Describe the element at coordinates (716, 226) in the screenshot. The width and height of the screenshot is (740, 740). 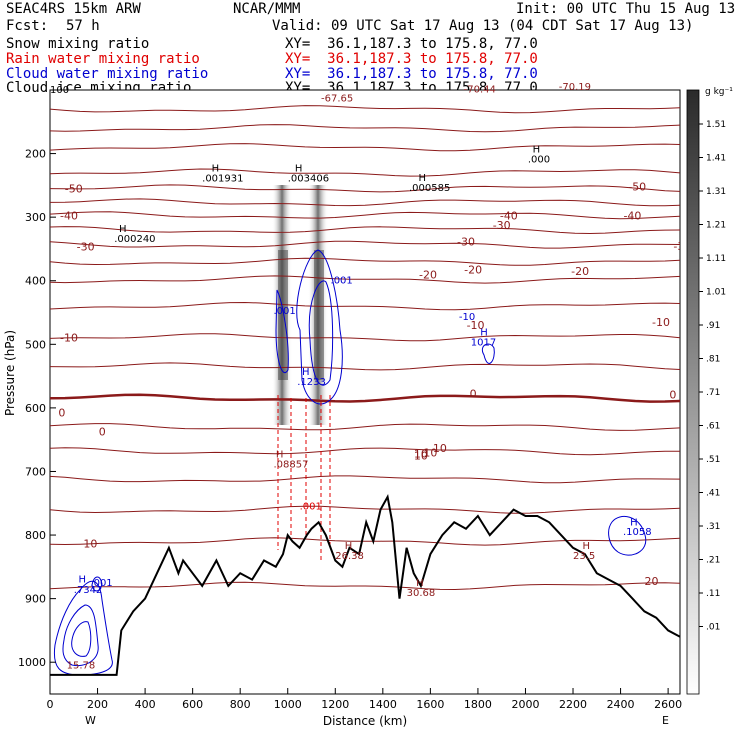
I see `colorbar-label: 1.21` at that location.